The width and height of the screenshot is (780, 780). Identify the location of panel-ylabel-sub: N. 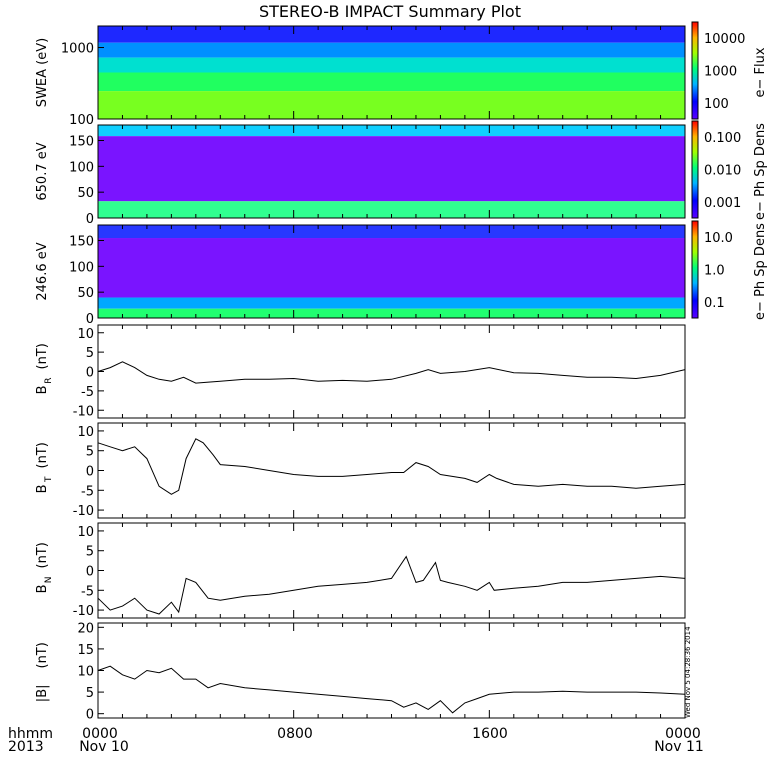
(49, 580).